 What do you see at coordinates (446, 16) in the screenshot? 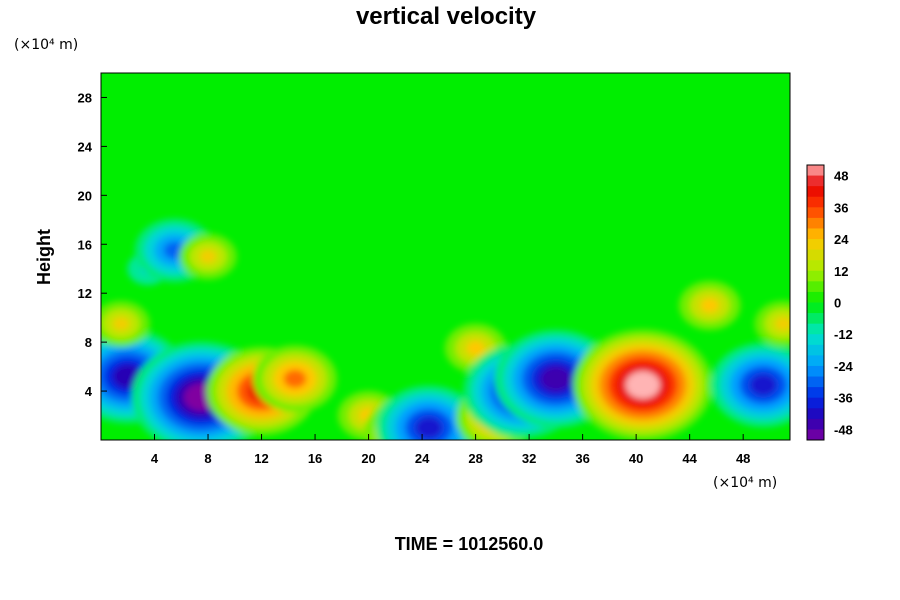
I see `chart-title: vertical velocity` at bounding box center [446, 16].